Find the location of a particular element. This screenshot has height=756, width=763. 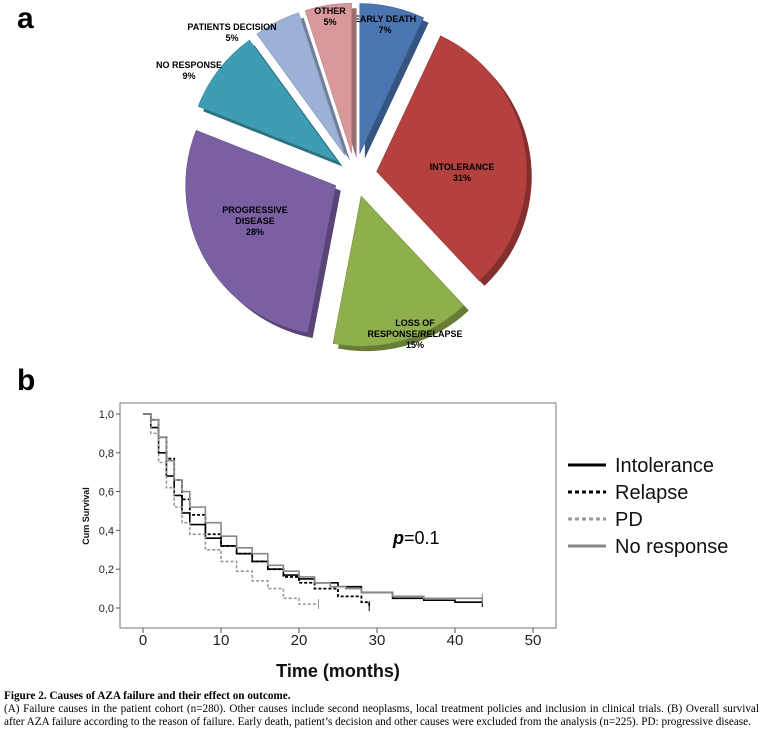

series-line-no-response is located at coordinates (313, 506).